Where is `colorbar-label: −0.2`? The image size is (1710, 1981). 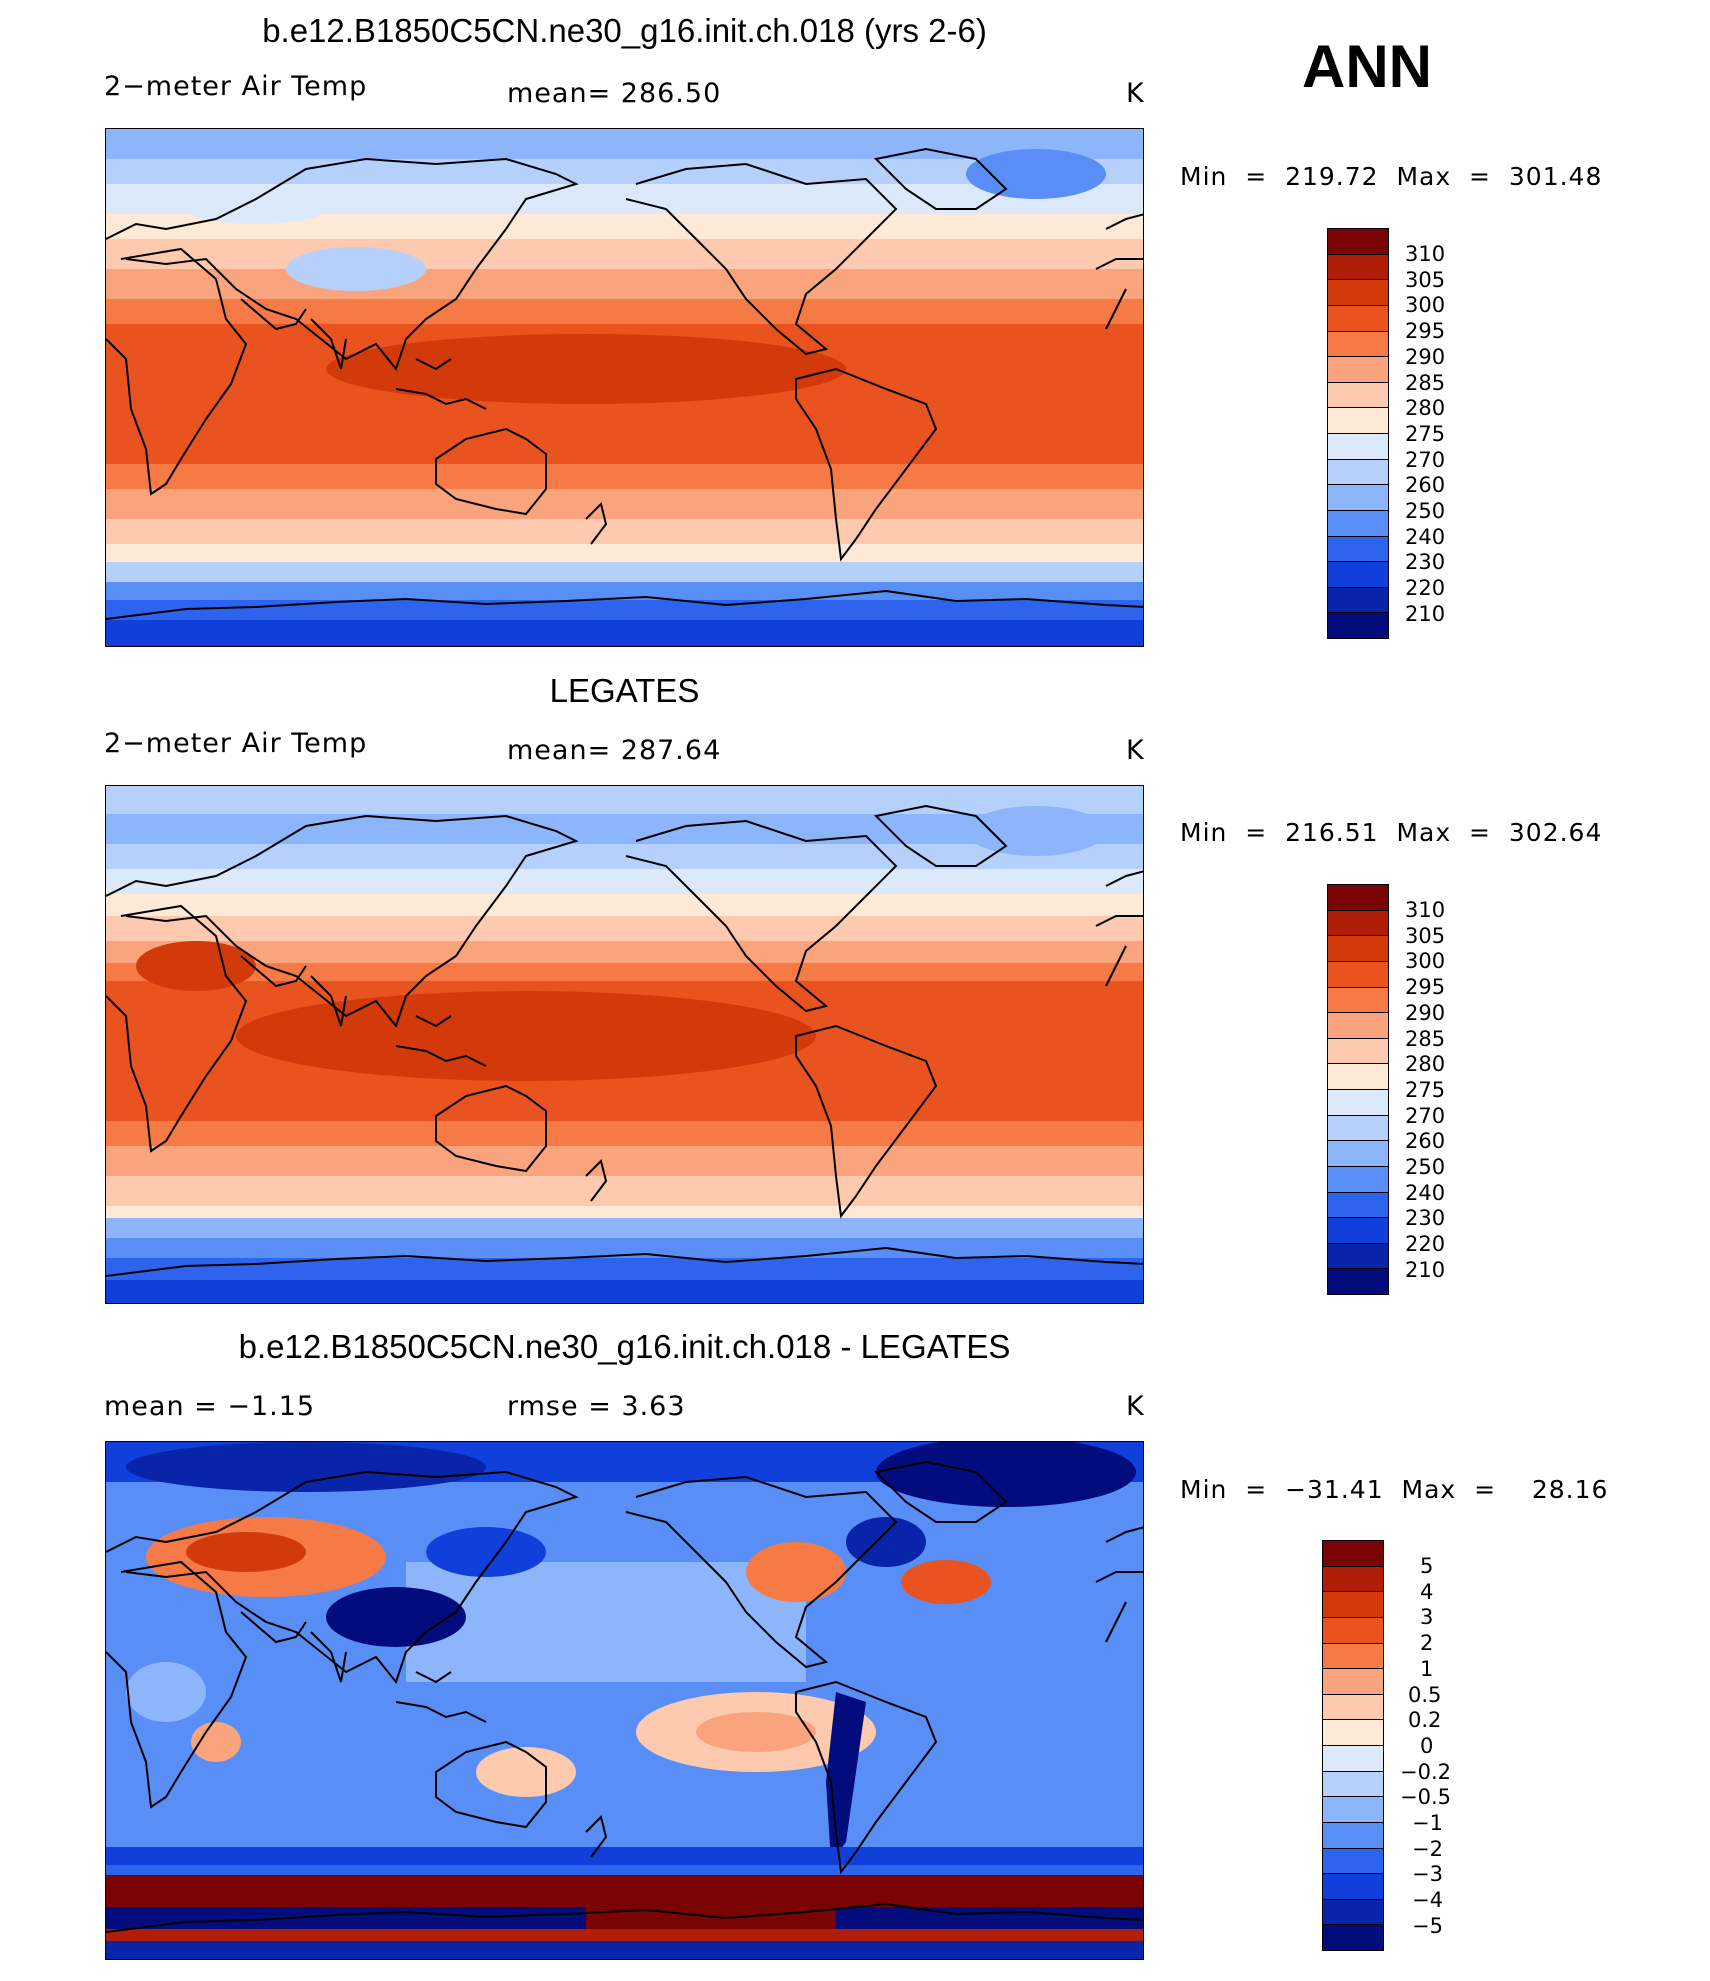 colorbar-label: −0.2 is located at coordinates (1425, 1771).